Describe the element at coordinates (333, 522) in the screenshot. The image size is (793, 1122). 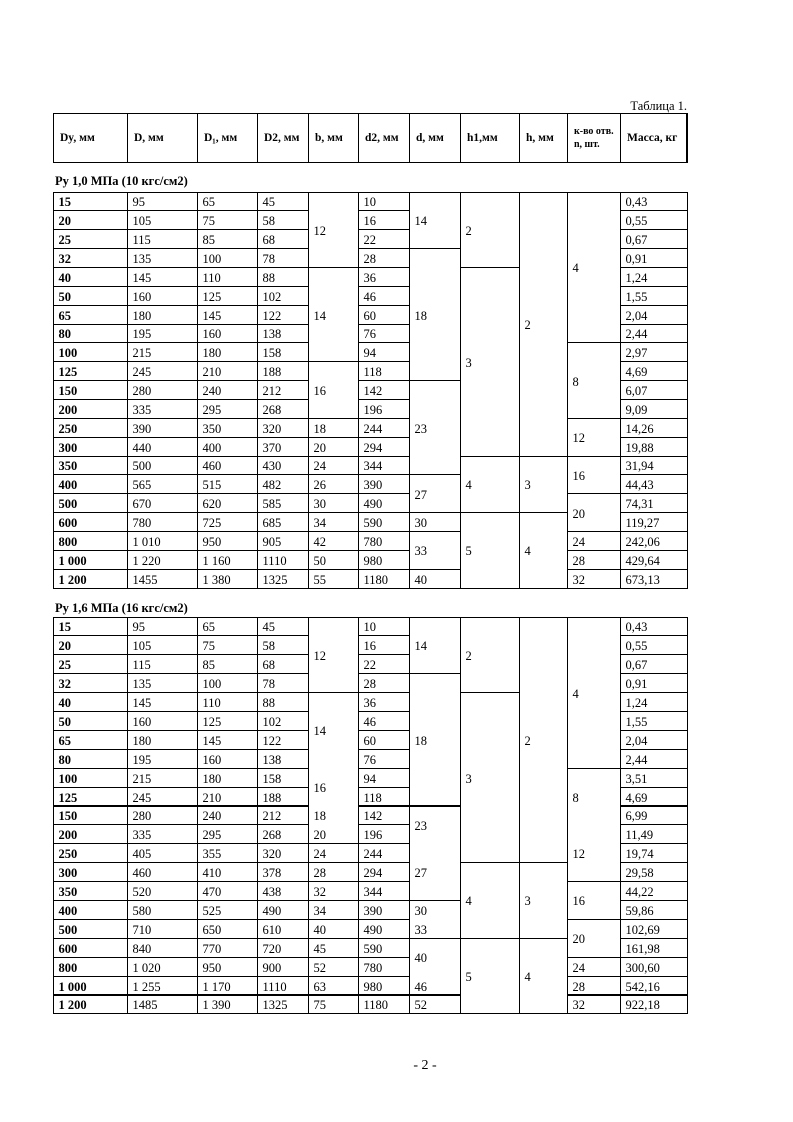
I see `cell-thickness-b: 34` at that location.